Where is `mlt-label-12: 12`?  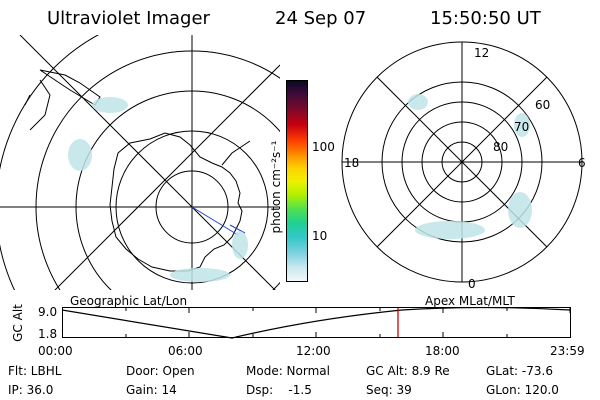
mlt-label-12: 12 is located at coordinates (482, 53).